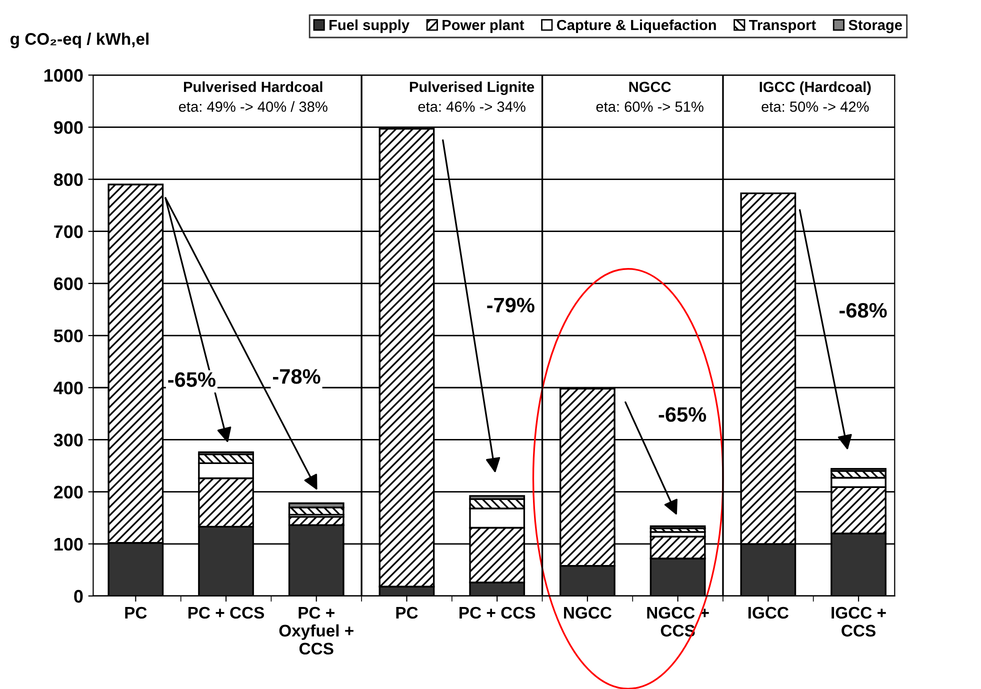 Image resolution: width=981 pixels, height=689 pixels. What do you see at coordinates (68, 388) in the screenshot?
I see `y-tick-label: 400` at bounding box center [68, 388].